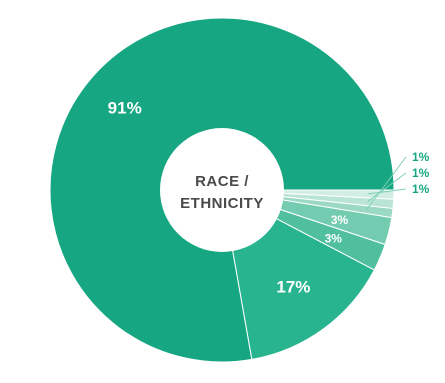  I want to click on slice-label-5: 1%, so click(421, 157).